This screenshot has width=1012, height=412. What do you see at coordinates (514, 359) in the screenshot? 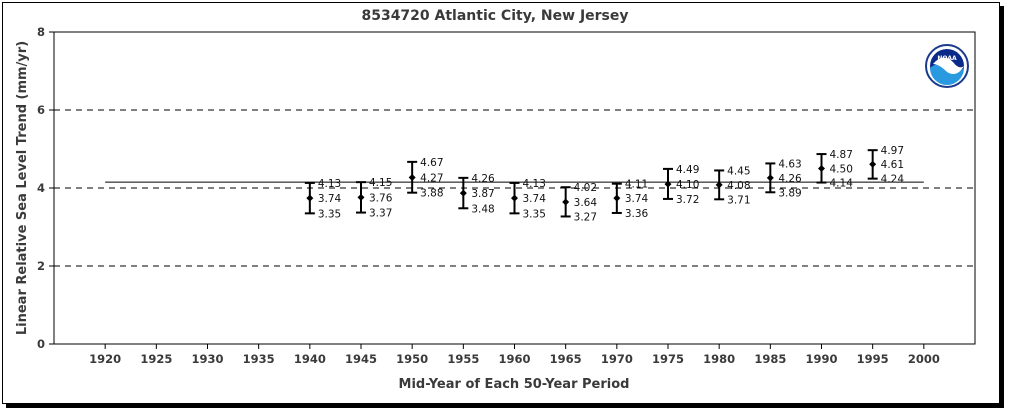
I see `x-tick-label-1960: 1960` at bounding box center [514, 359].